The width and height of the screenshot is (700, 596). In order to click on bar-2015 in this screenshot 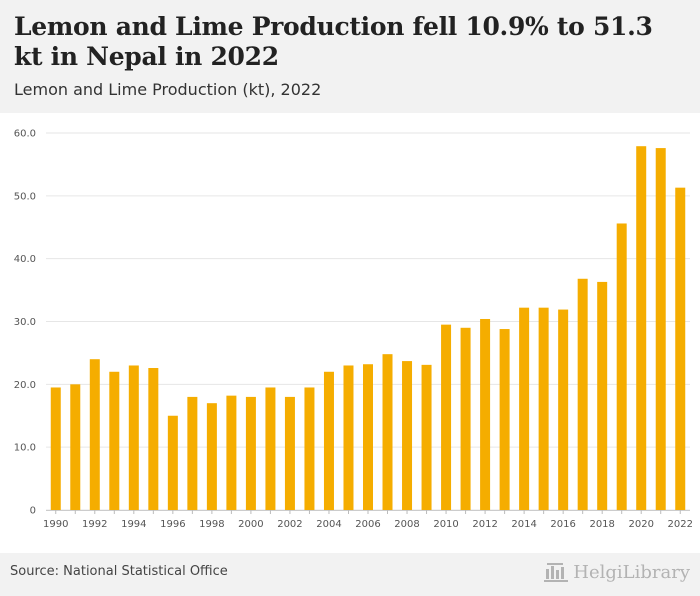, I will do `click(543, 408)`.